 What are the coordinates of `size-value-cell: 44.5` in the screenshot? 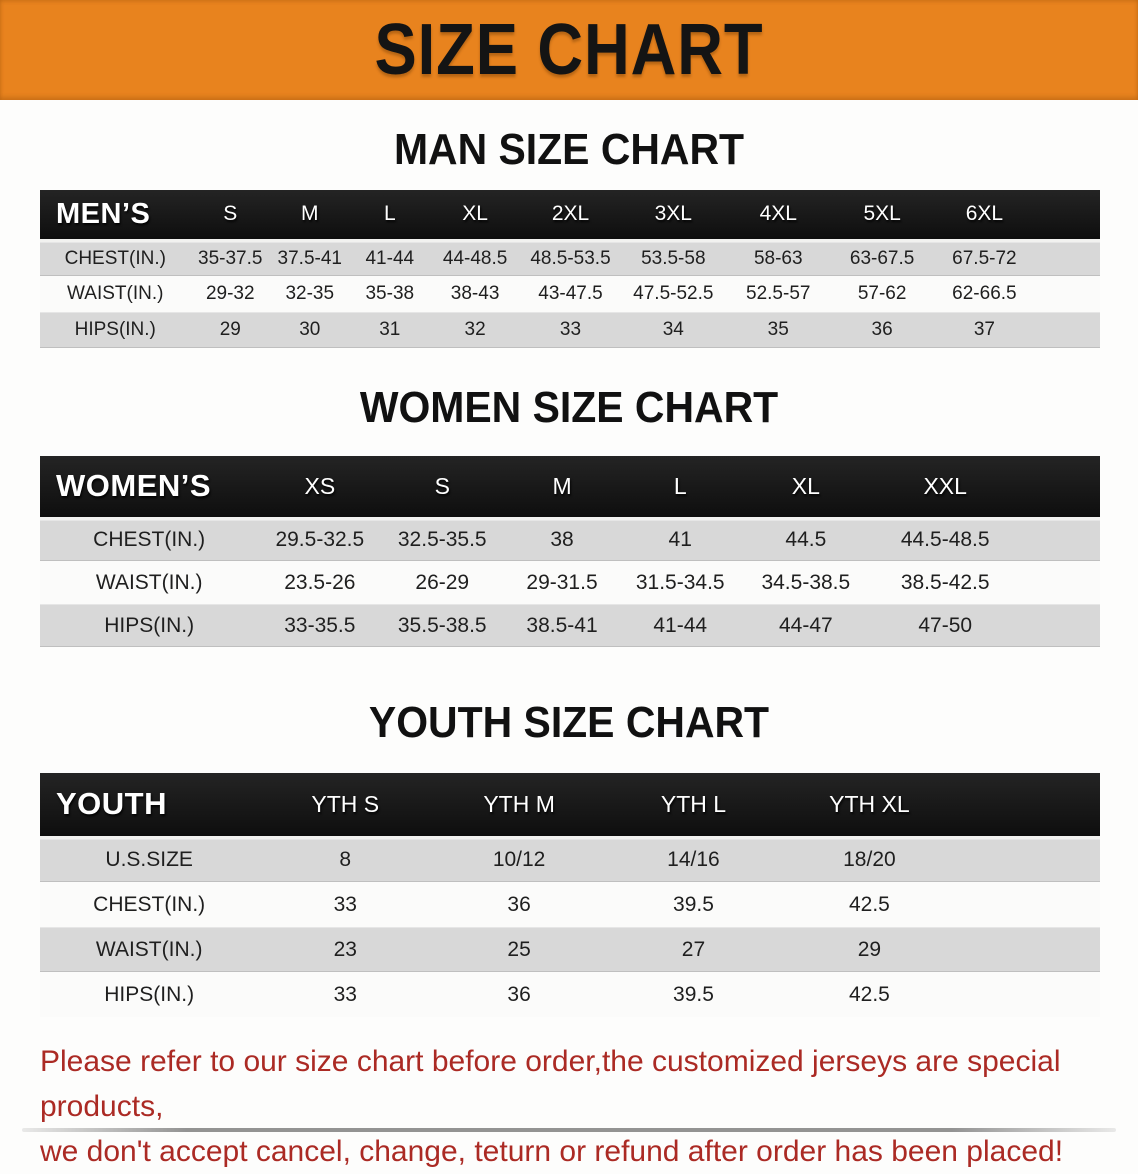 It's located at (806, 539).